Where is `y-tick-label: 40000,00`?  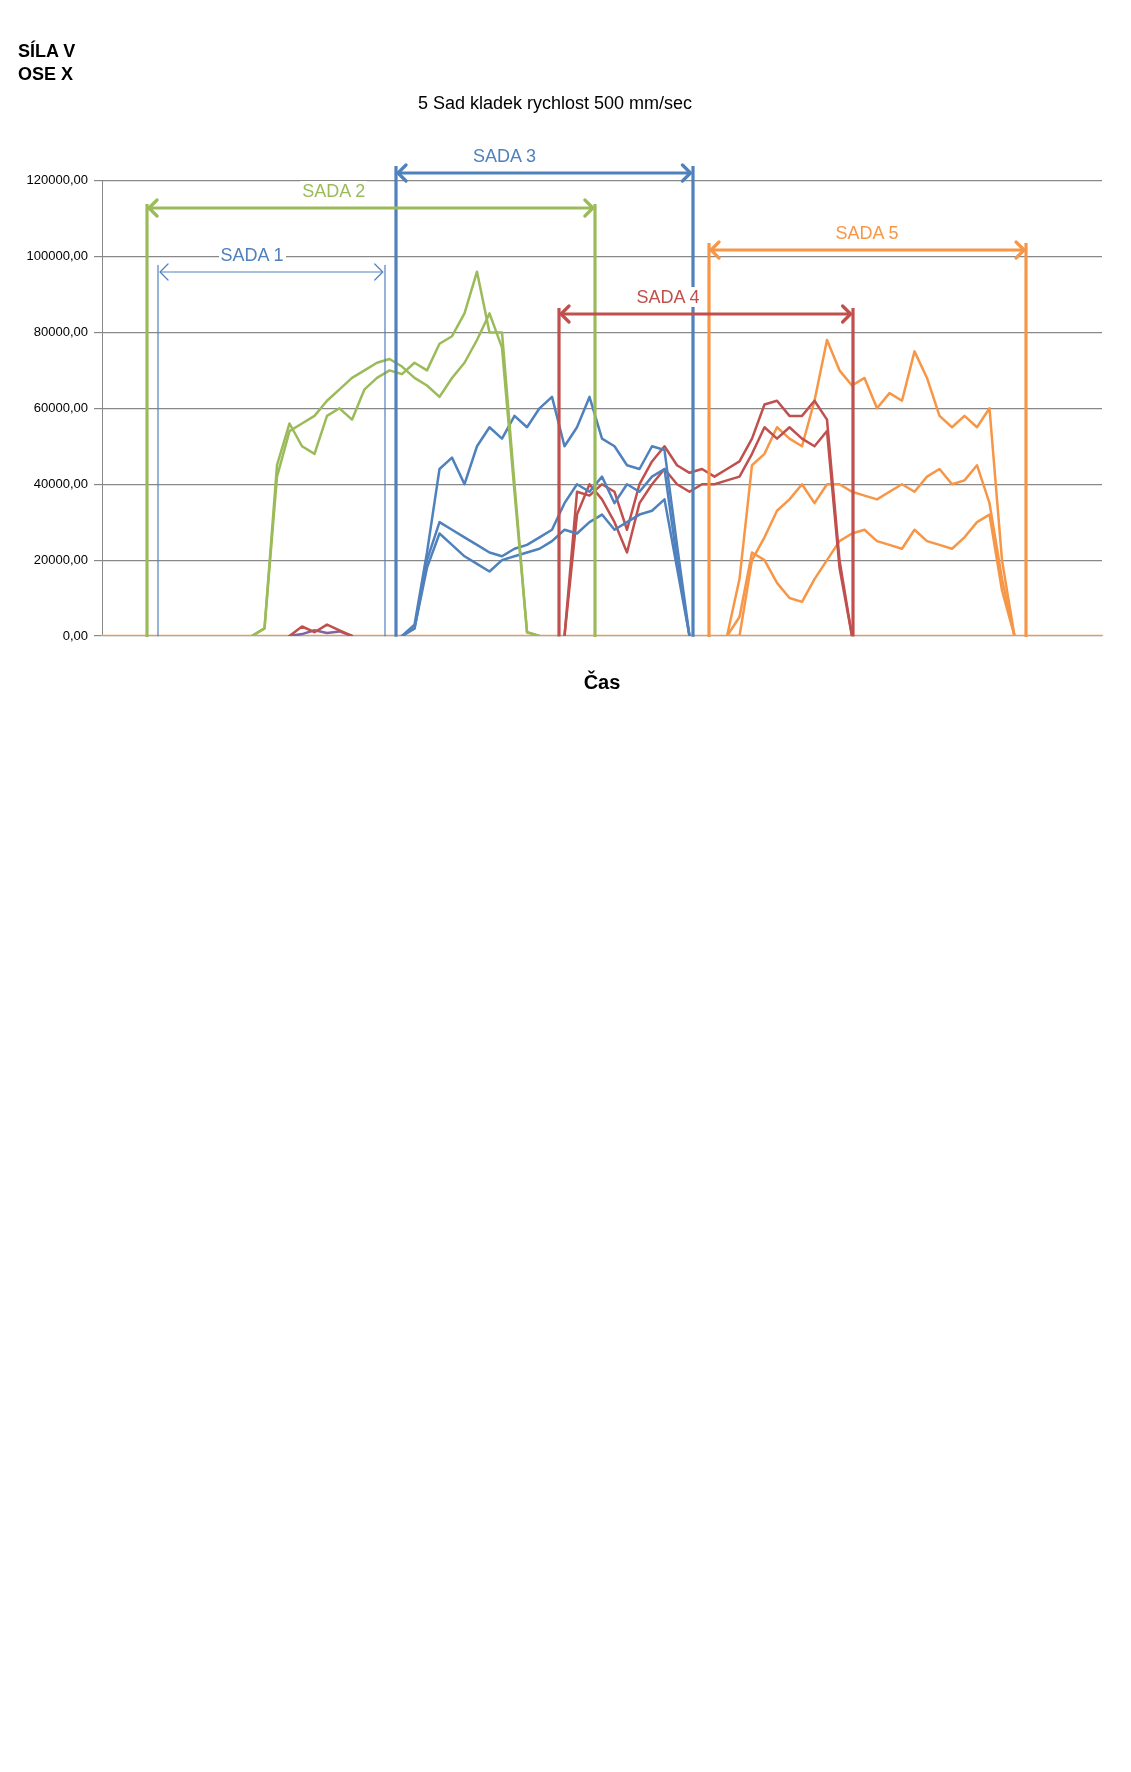
y-tick-label: 40000,00 is located at coordinates (60, 483).